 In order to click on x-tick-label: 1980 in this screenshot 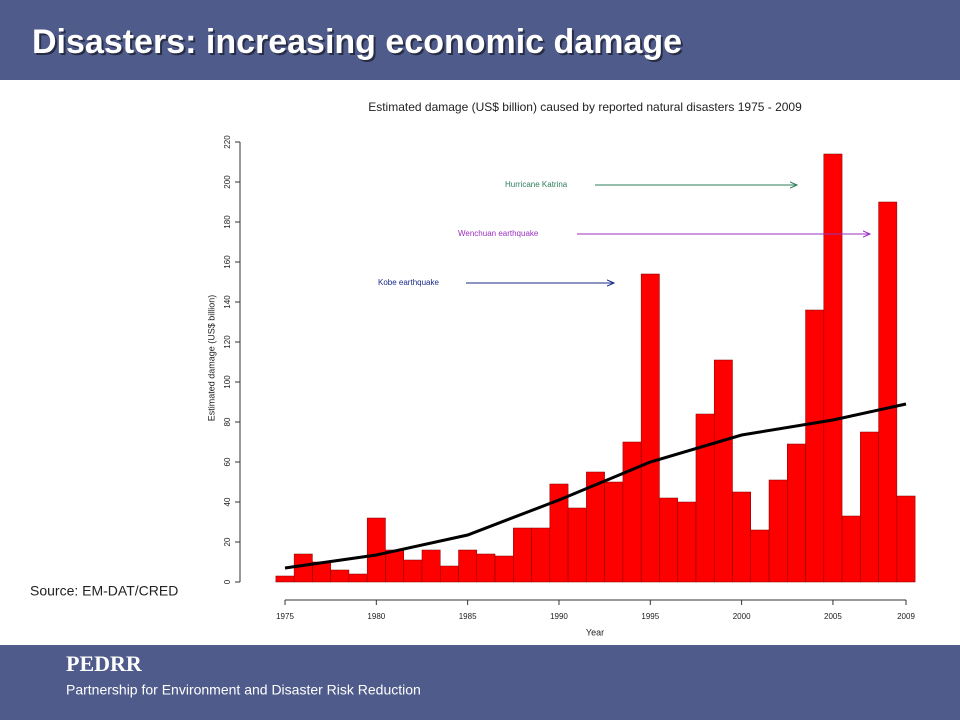, I will do `click(376, 616)`.